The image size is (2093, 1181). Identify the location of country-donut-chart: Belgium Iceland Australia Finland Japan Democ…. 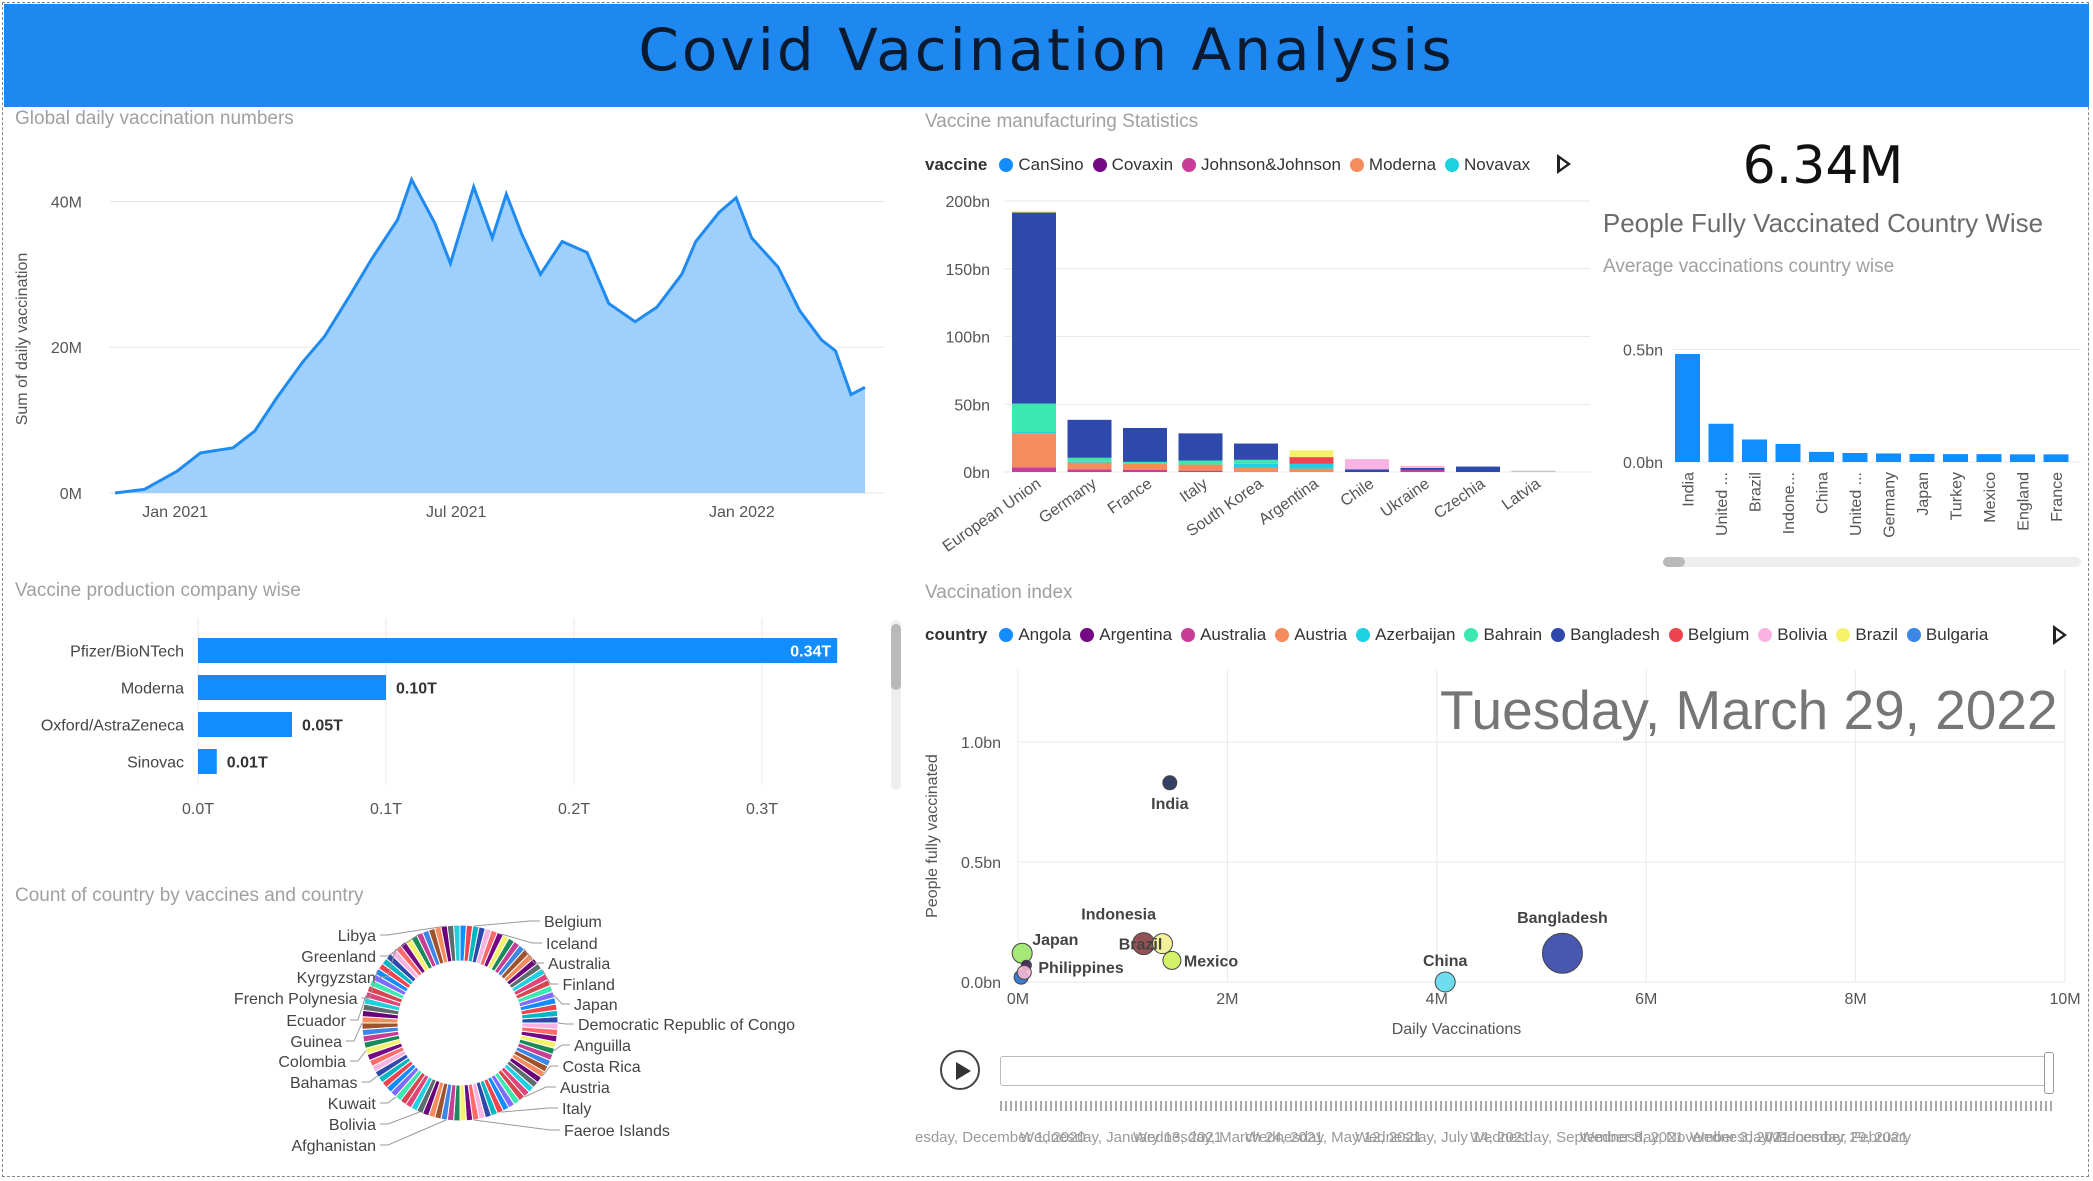
(514, 1034).